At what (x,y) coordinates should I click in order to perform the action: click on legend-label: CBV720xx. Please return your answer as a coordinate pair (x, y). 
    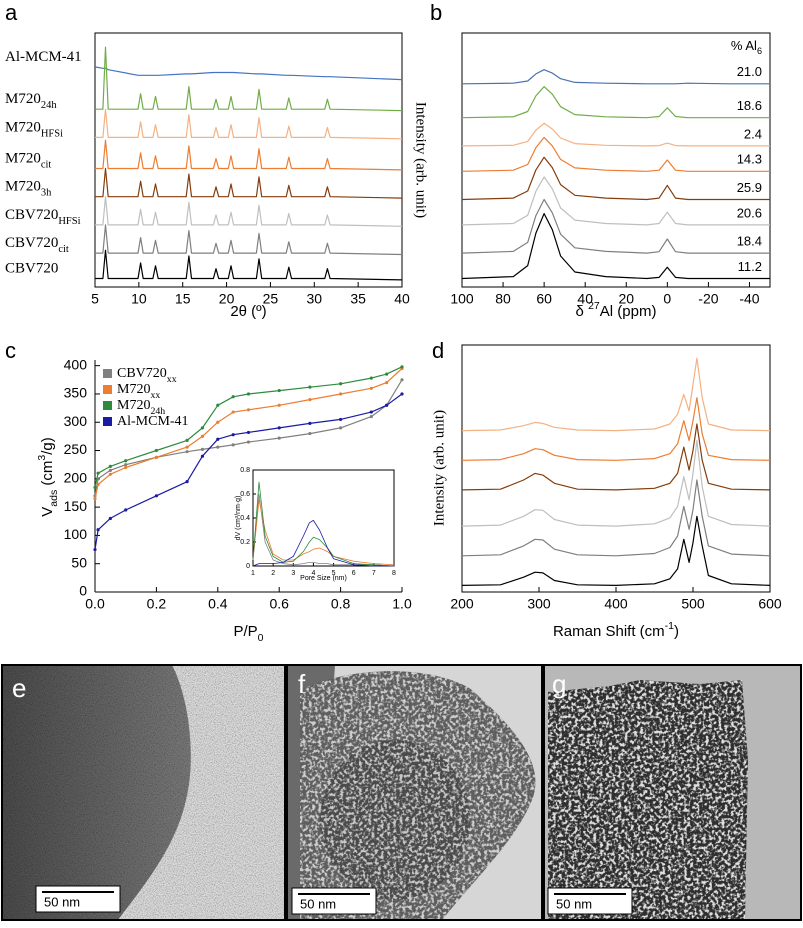
    Looking at the image, I should click on (147, 375).